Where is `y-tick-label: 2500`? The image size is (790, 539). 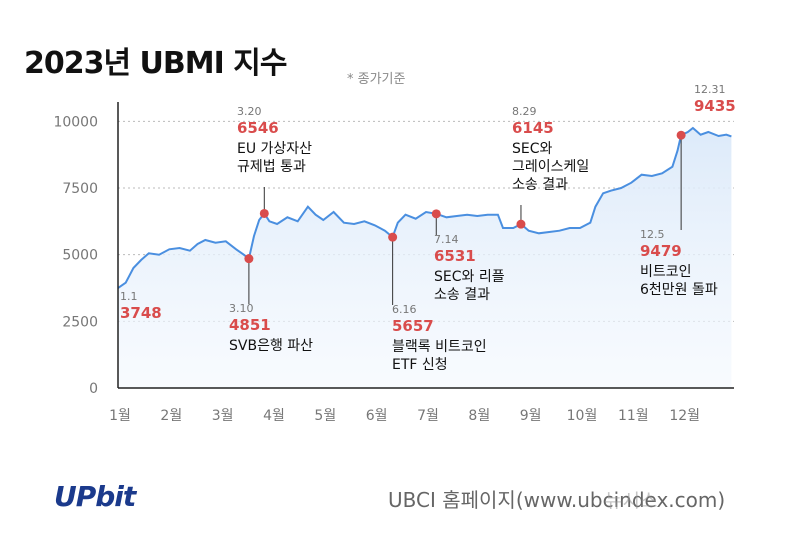 y-tick-label: 2500 is located at coordinates (80, 322).